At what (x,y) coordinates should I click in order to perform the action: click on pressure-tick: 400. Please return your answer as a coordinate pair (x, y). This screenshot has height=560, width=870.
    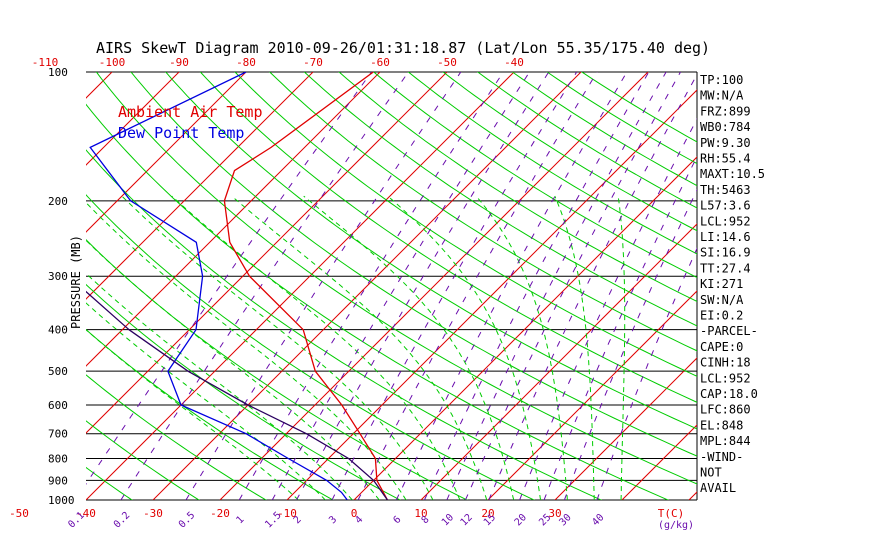
    Looking at the image, I should click on (58, 330).